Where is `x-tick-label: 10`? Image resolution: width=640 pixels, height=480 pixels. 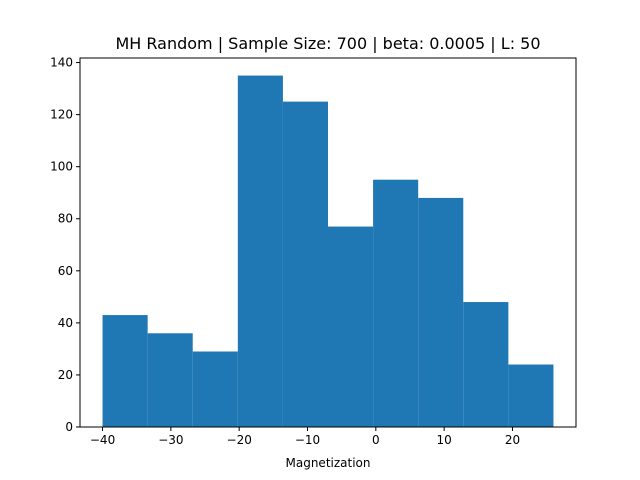 x-tick-label: 10 is located at coordinates (444, 440).